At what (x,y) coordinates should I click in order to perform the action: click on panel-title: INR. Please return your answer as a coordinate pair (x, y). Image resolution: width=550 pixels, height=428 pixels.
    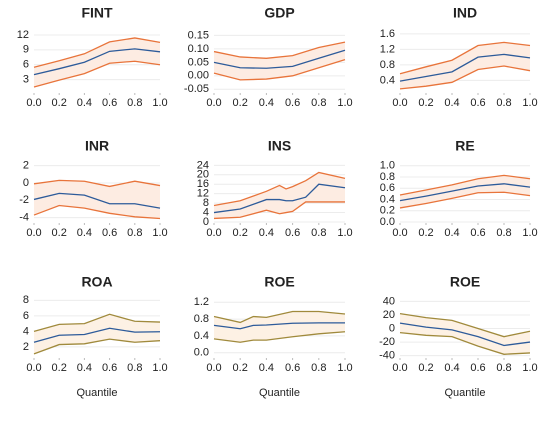
    Looking at the image, I should click on (97, 146).